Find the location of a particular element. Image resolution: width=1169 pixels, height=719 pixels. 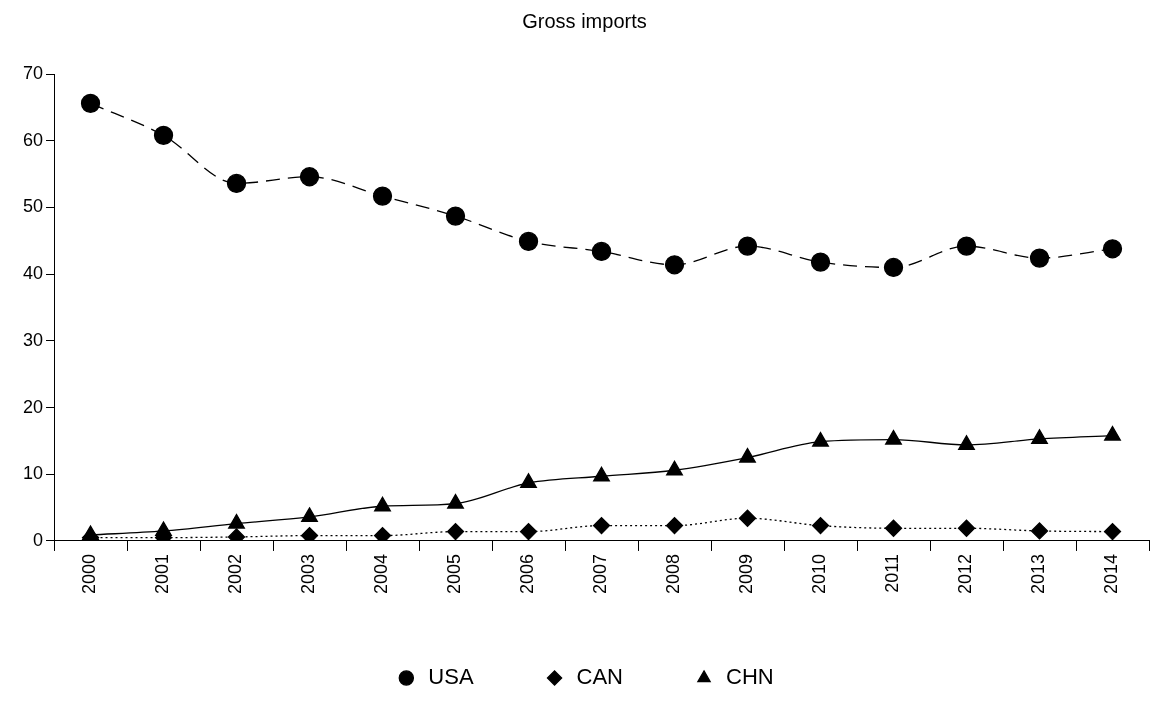

y-tick-label: 70 is located at coordinates (33, 72).